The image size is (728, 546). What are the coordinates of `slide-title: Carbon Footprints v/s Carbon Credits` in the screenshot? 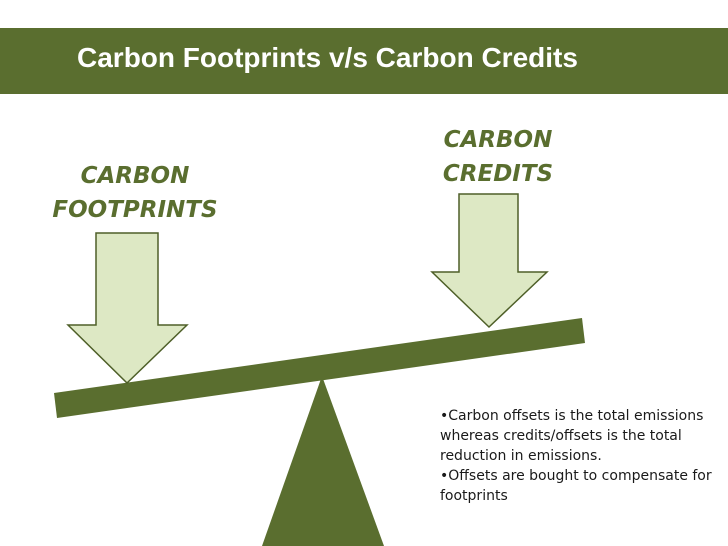 It's located at (327, 57).